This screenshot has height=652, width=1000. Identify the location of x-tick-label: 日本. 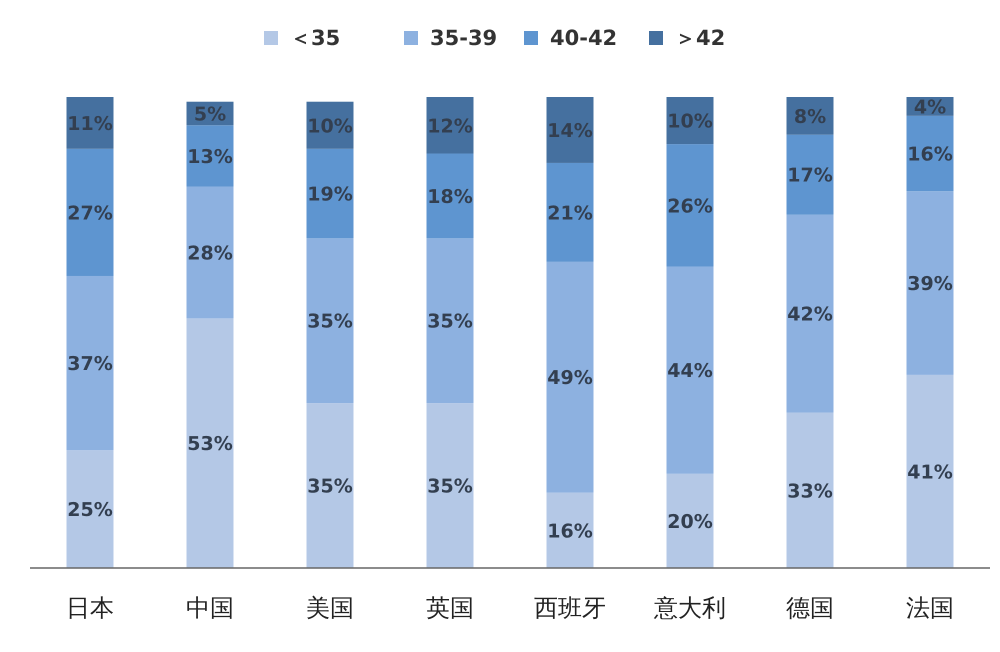
(90, 608).